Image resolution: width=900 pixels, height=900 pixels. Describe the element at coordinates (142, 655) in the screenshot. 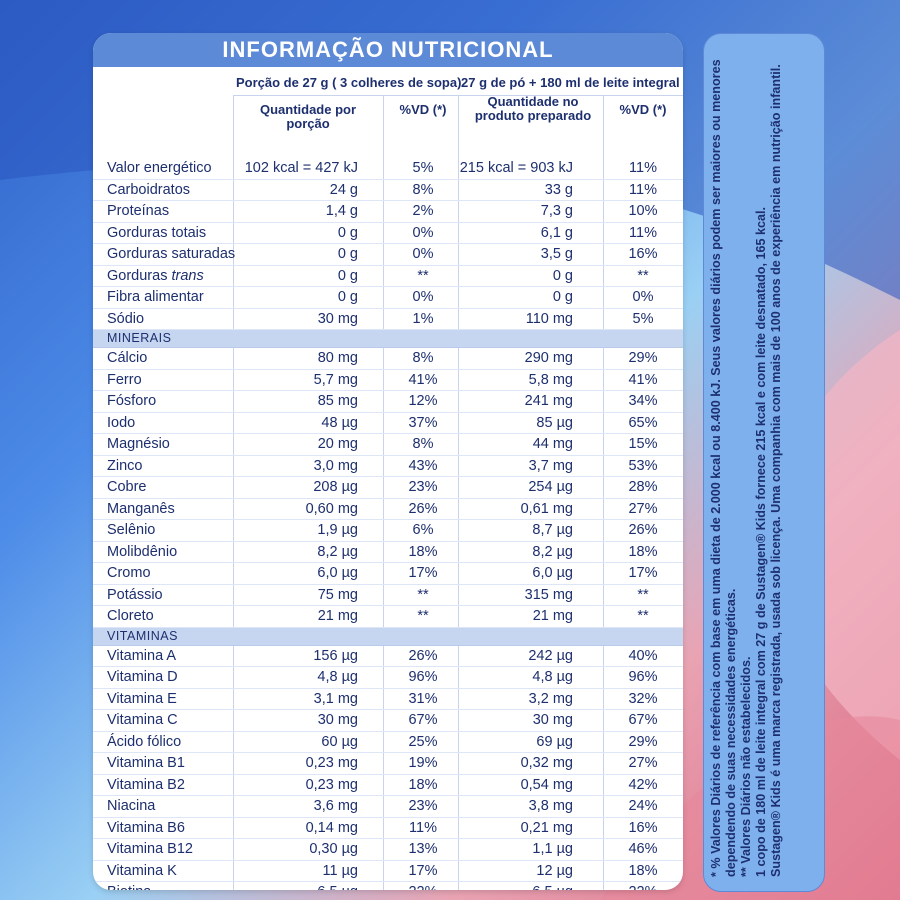

I see `nutrient-label: Vitamina A` at that location.